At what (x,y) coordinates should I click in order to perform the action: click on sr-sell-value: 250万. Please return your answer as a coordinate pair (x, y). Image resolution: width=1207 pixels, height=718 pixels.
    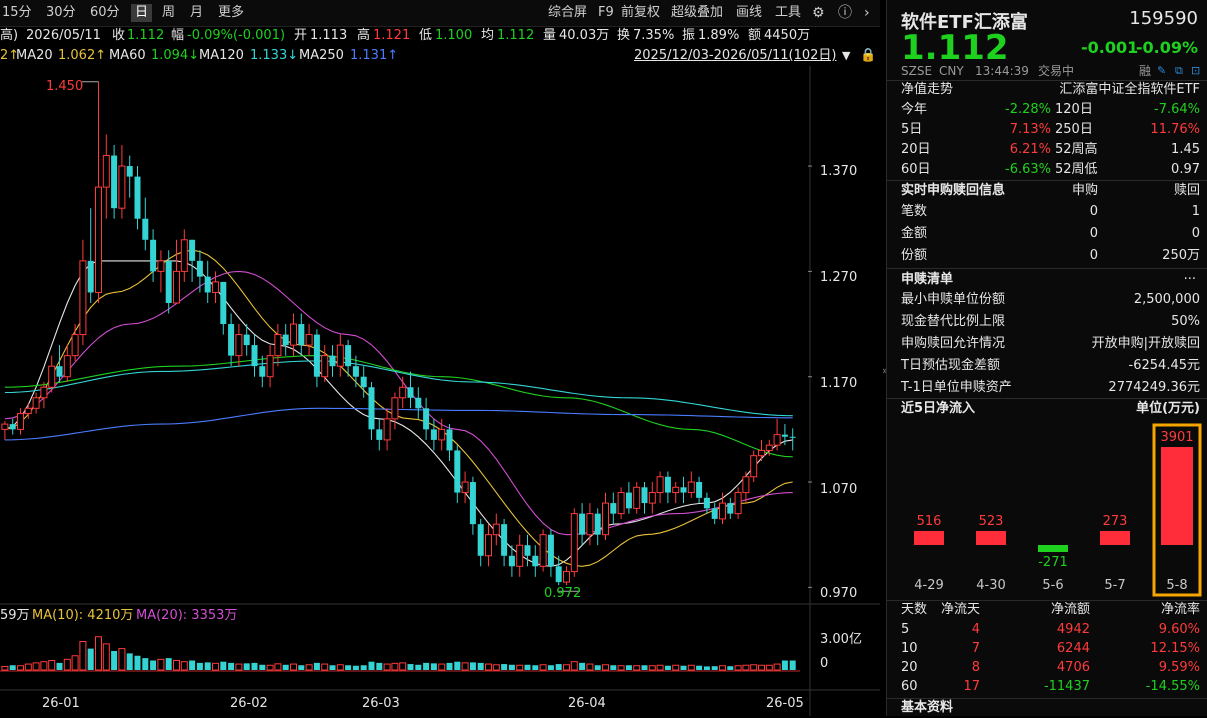
    Looking at the image, I should click on (1181, 255).